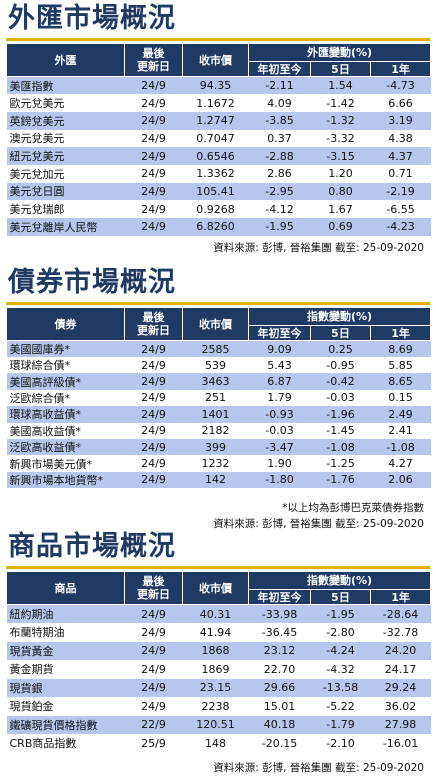 This screenshot has height=777, width=436. I want to click on bonds-note: *以上均為彭博巴克萊債券指數, so click(353, 508).